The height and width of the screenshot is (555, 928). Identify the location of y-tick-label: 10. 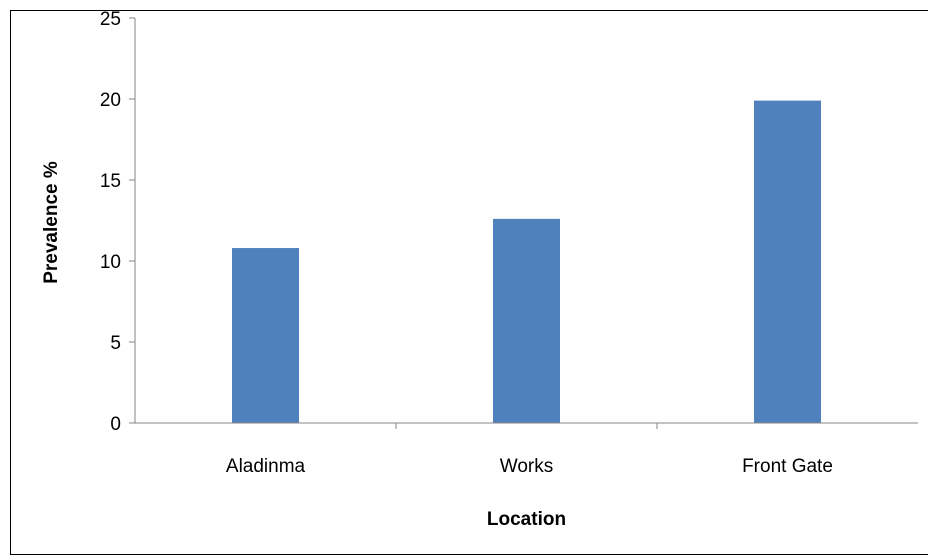
(110, 262).